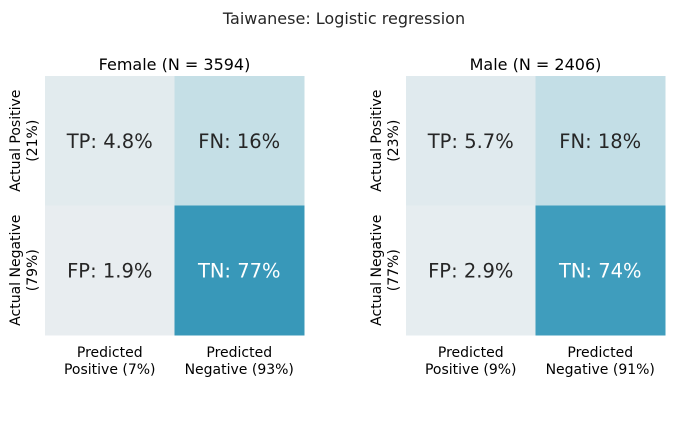  I want to click on column-tick-label: Predicted Negative (93%), so click(239, 361).